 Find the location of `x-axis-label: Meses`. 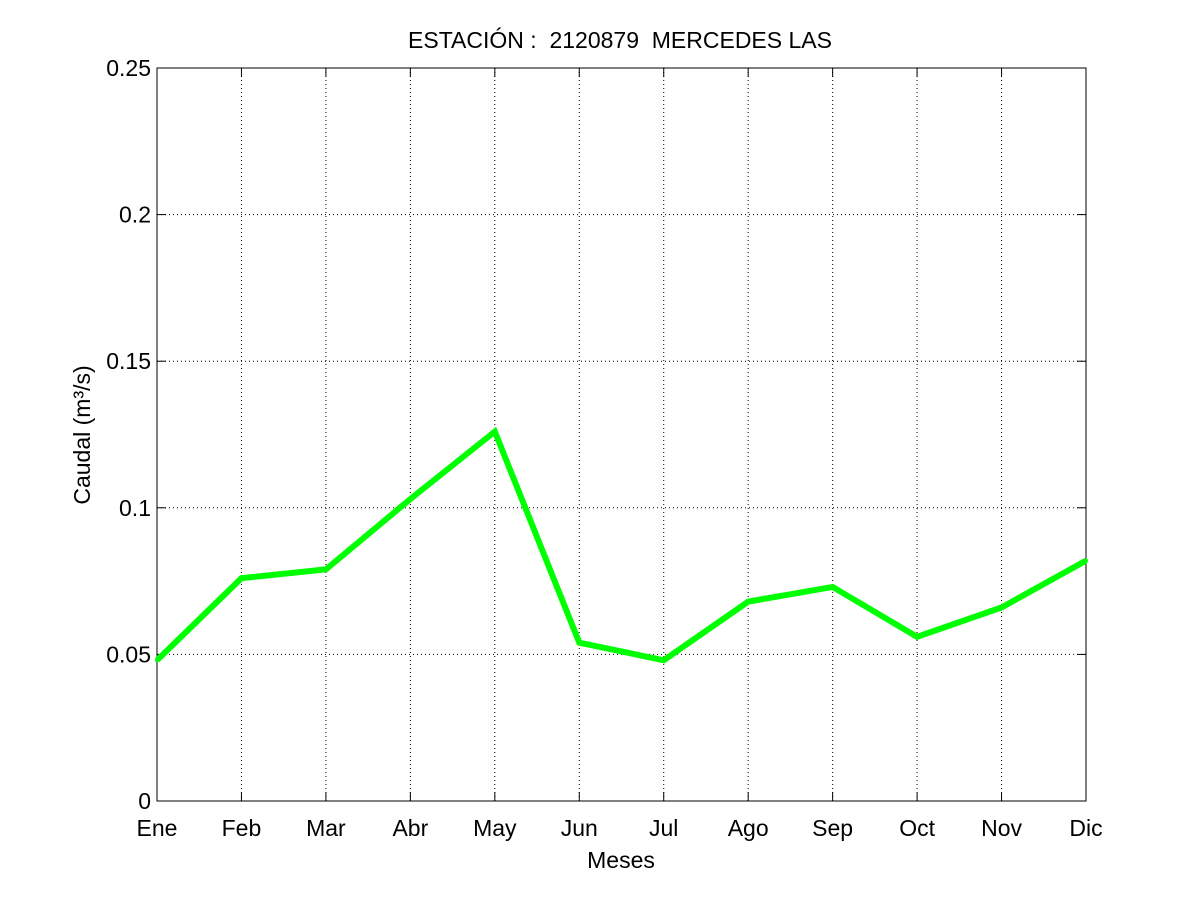

x-axis-label: Meses is located at coordinates (621, 860).